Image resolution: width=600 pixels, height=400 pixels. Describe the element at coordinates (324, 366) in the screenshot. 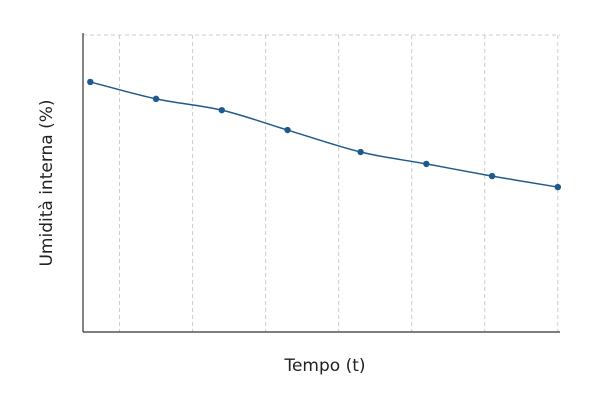

I see `x-axis-label: Tempo (t)` at that location.